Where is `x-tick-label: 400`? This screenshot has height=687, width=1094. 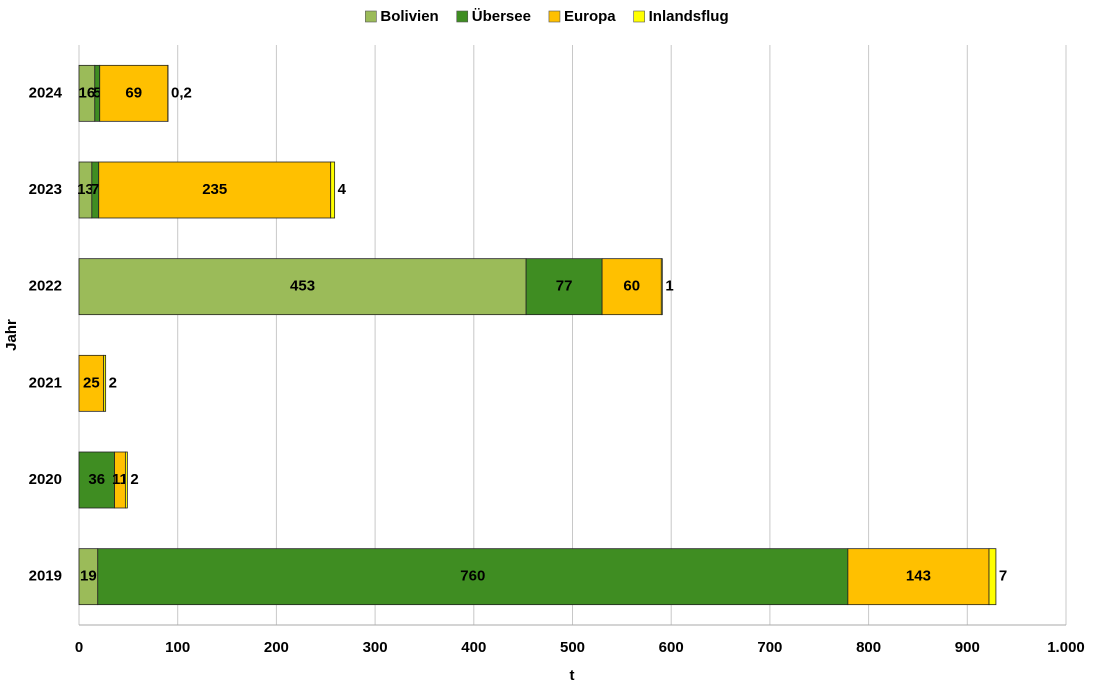 x-tick-label: 400 is located at coordinates (473, 647).